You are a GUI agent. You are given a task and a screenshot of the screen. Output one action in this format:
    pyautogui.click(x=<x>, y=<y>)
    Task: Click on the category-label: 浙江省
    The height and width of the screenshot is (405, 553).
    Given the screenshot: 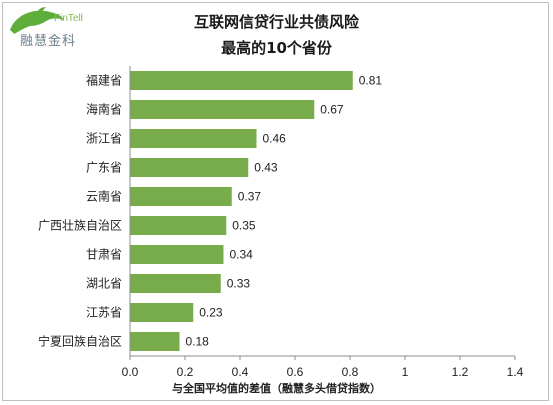 What is the action you would take?
    pyautogui.click(x=104, y=139)
    